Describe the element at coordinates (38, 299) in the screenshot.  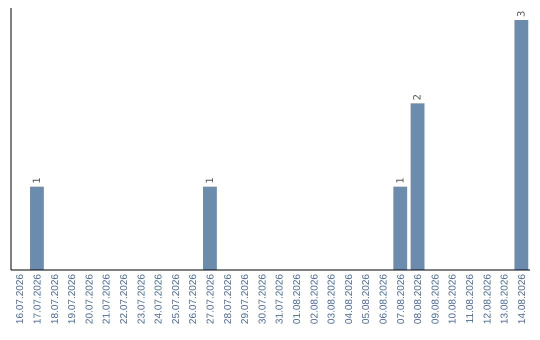
I see `x-tick-label: 17.07.2026` at that location.